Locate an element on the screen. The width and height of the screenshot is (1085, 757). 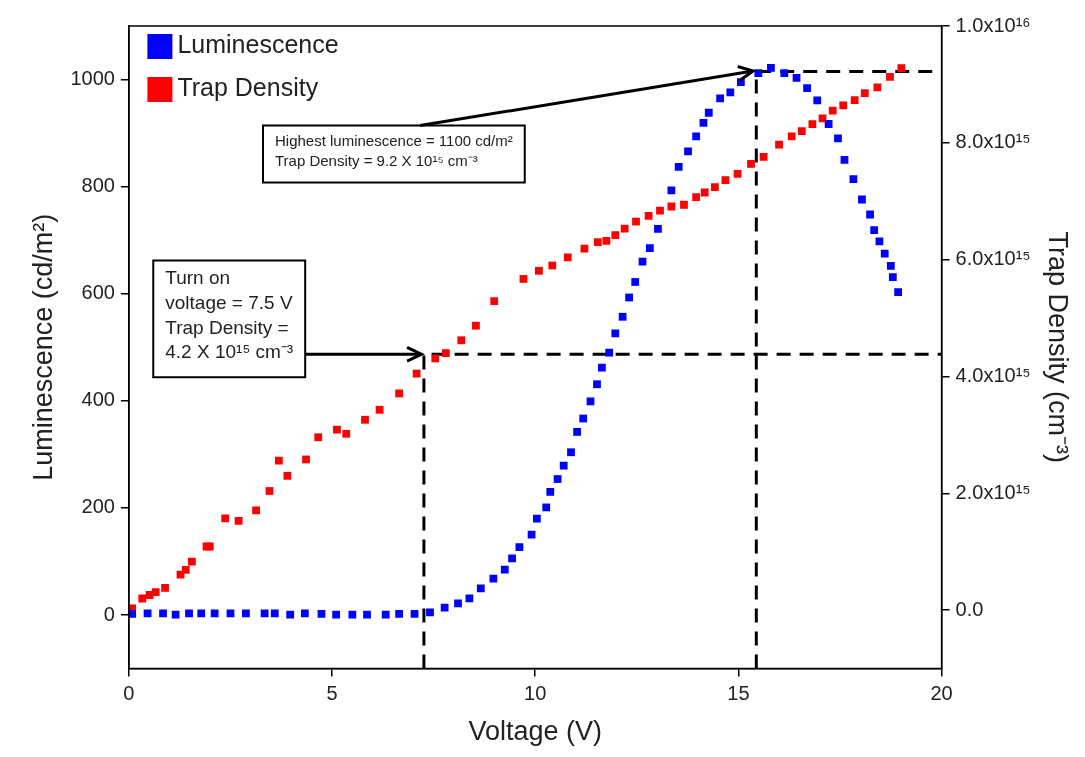
y2-tick-label: 4.0x10¹⁵ is located at coordinates (993, 375).